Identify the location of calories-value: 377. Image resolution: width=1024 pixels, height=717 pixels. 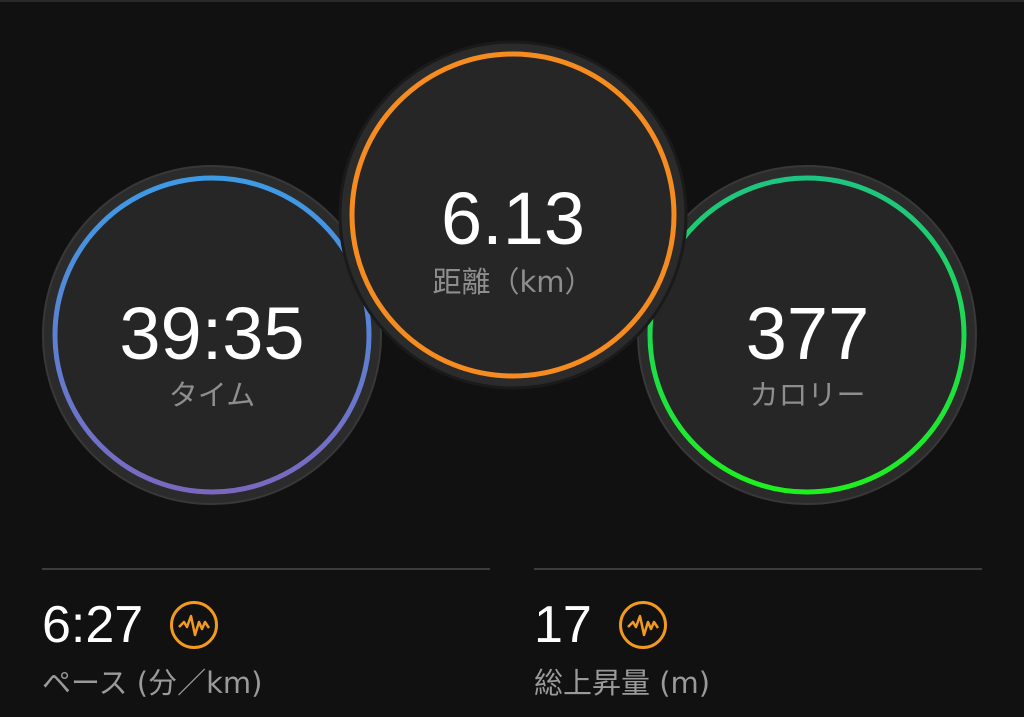
(807, 333).